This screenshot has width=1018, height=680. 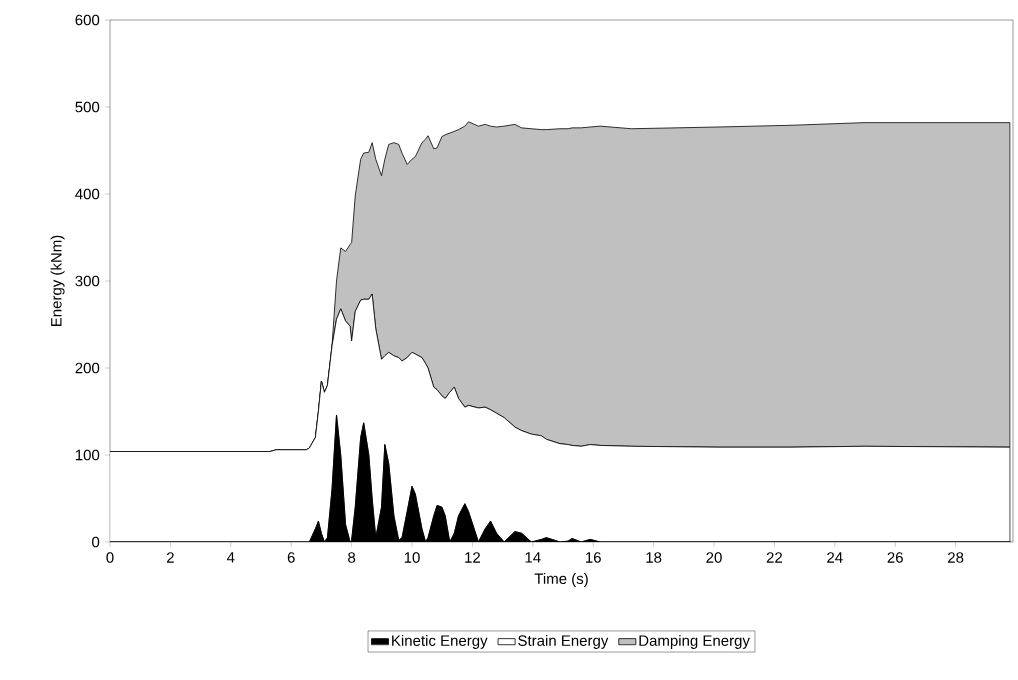 What do you see at coordinates (533, 557) in the screenshot?
I see `x-tick-label: 14` at bounding box center [533, 557].